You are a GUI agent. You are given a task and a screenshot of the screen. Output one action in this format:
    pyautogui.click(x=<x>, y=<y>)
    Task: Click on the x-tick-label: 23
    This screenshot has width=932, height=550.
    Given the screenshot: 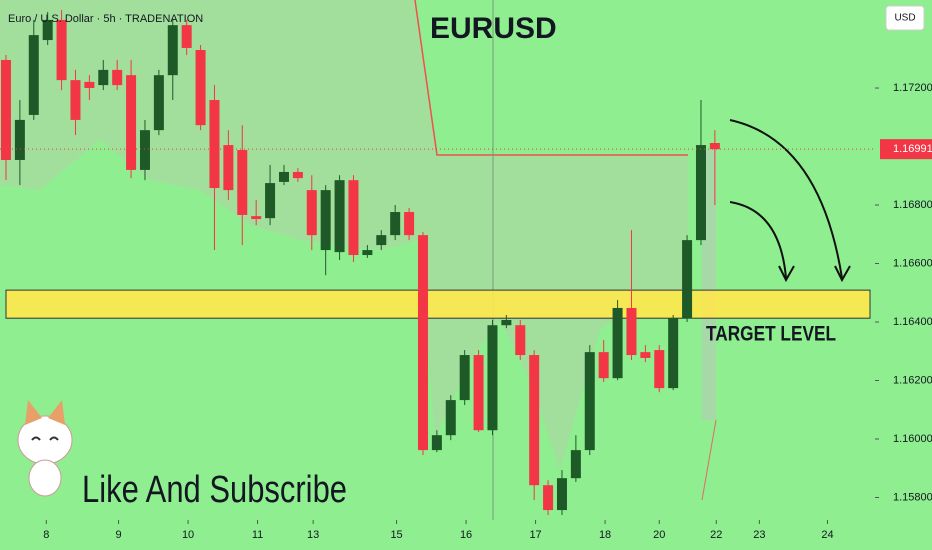 What is the action you would take?
    pyautogui.click(x=759, y=535)
    